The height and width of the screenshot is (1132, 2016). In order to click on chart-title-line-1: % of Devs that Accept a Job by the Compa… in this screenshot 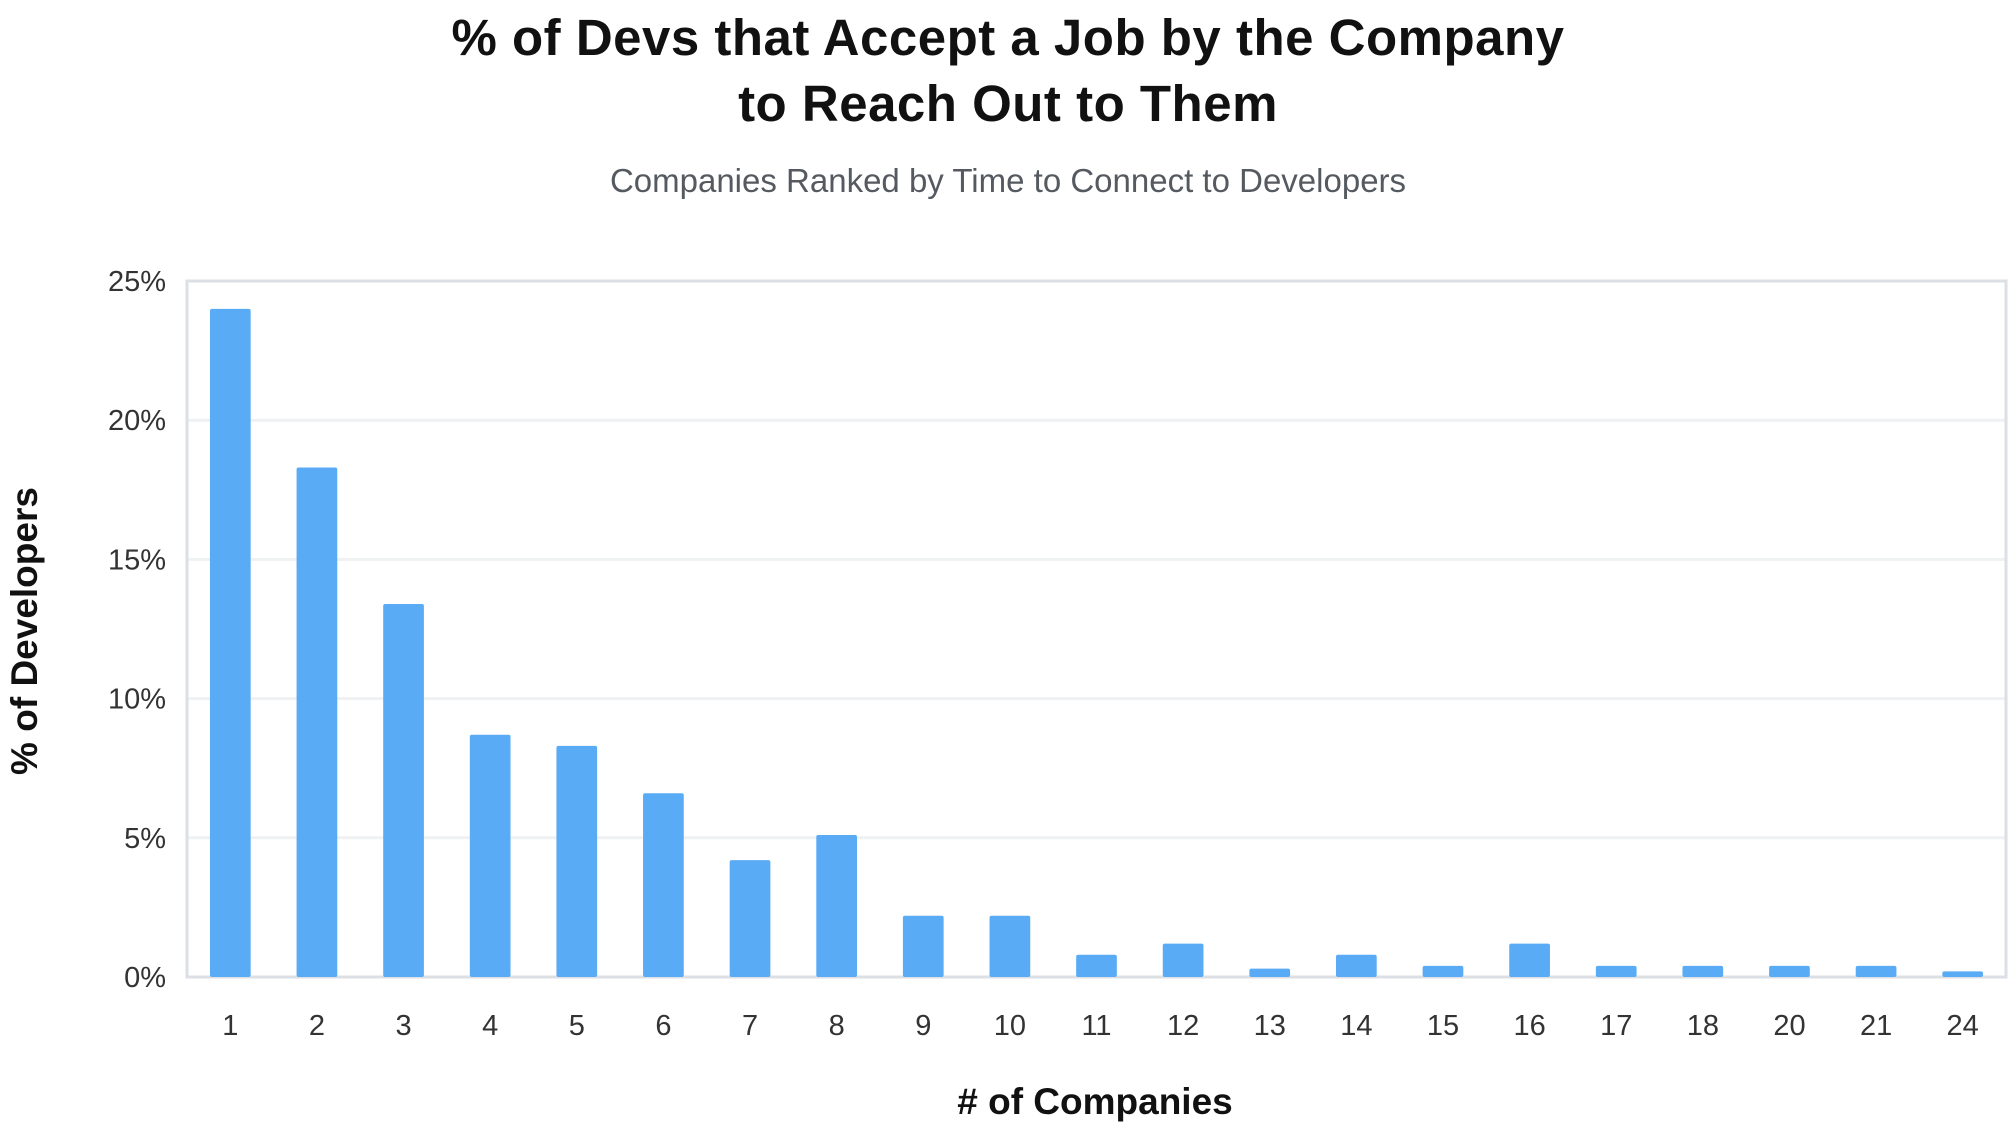, I will do `click(1008, 37)`.